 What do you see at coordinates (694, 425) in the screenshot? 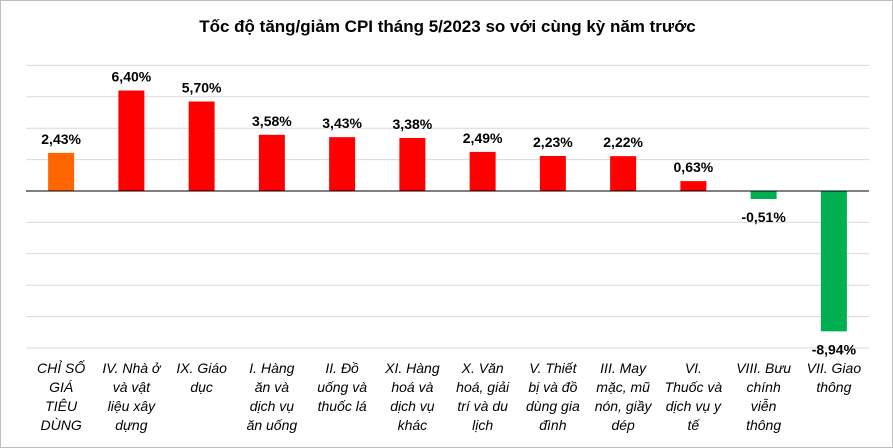
I see `category-label: tế` at bounding box center [694, 425].